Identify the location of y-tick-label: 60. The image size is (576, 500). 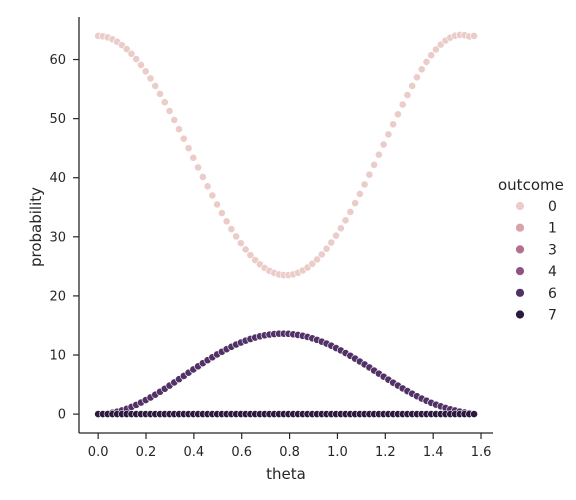
(57, 60).